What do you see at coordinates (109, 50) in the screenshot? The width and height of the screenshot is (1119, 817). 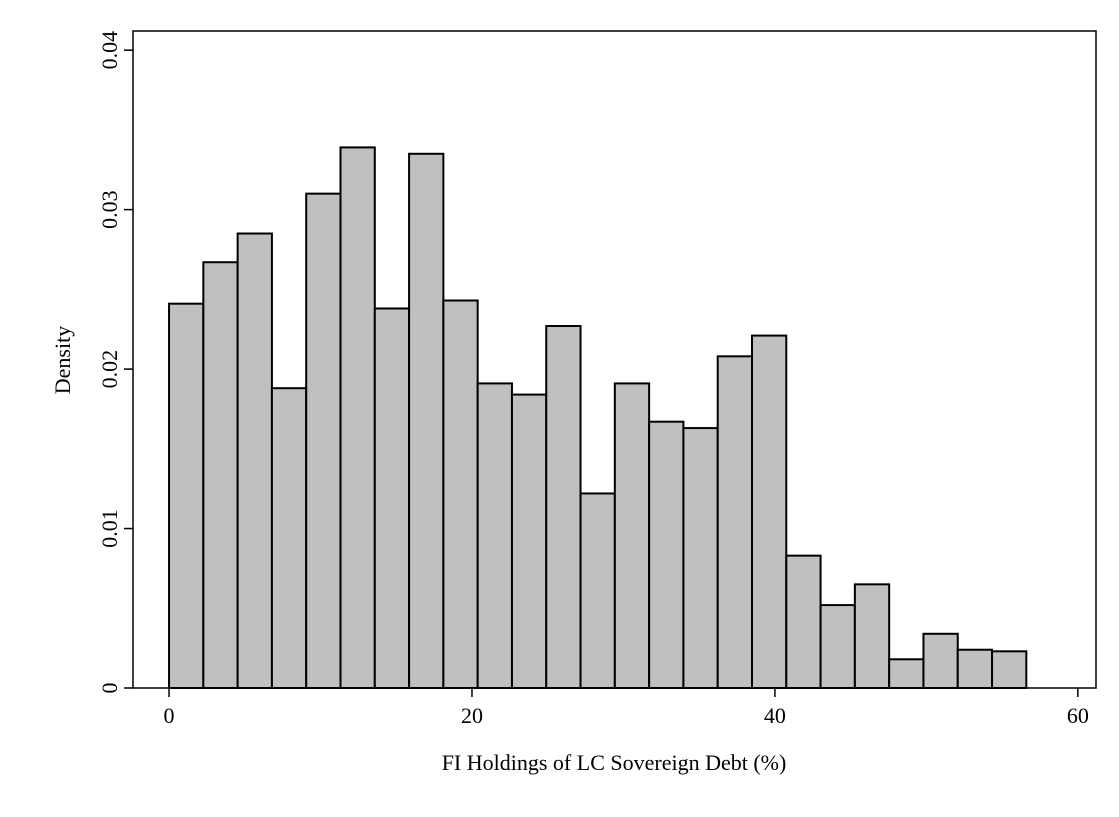 I see `y-tick-label: 0.04` at bounding box center [109, 50].